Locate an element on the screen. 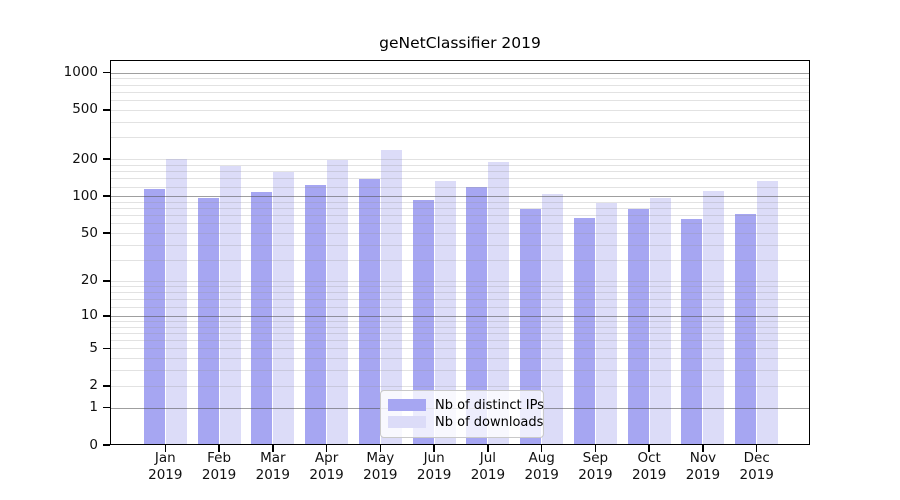  bar-distinct-ips-sep is located at coordinates (584, 331).